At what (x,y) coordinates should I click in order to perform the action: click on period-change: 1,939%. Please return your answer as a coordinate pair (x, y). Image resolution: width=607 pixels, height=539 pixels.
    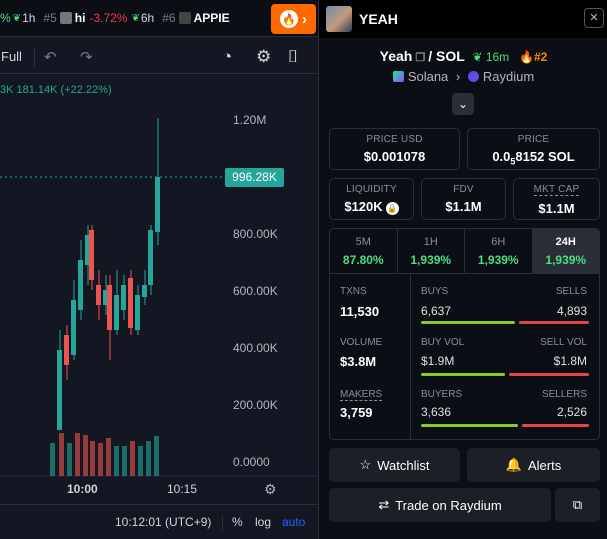
    Looking at the image, I should click on (431, 260).